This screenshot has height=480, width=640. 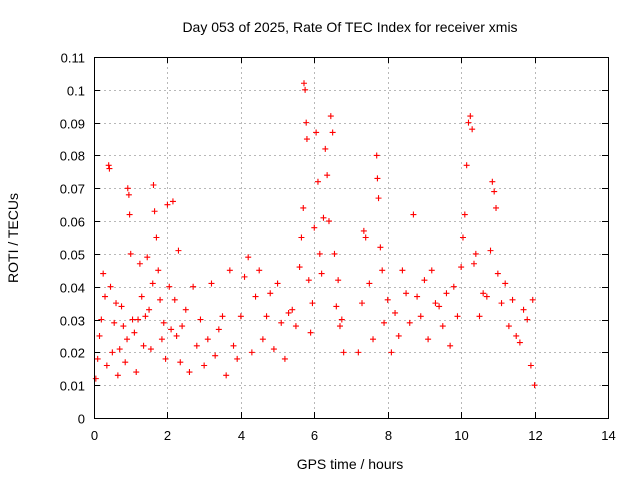 What do you see at coordinates (72, 321) in the screenshot?
I see `y-tick-label: 0.03` at bounding box center [72, 321].